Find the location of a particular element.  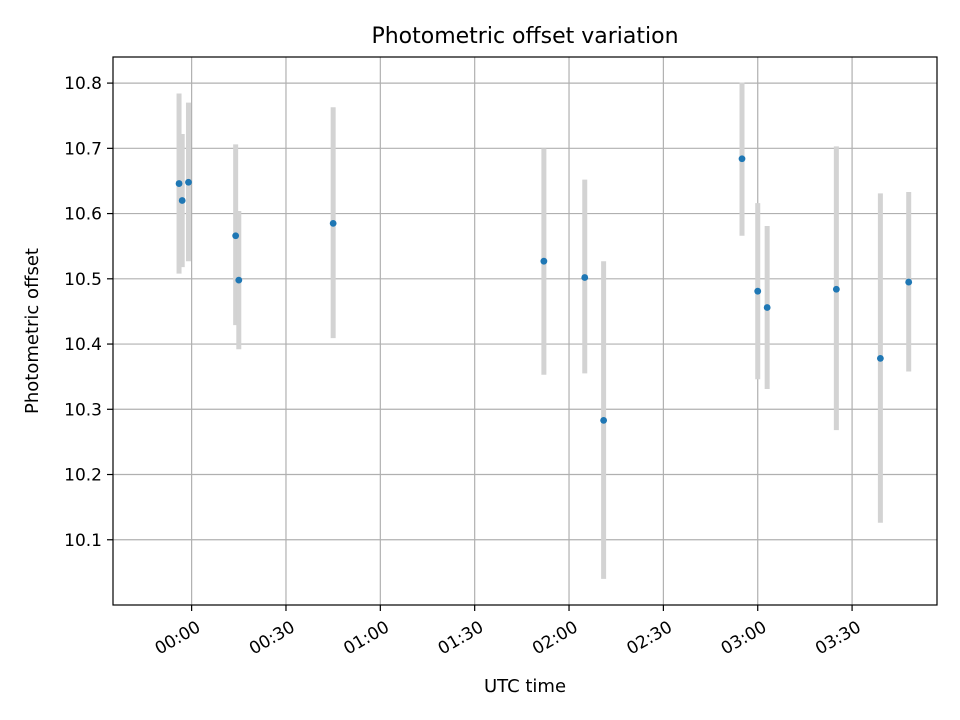

y-tick-label: 10.3 is located at coordinates (83, 410).